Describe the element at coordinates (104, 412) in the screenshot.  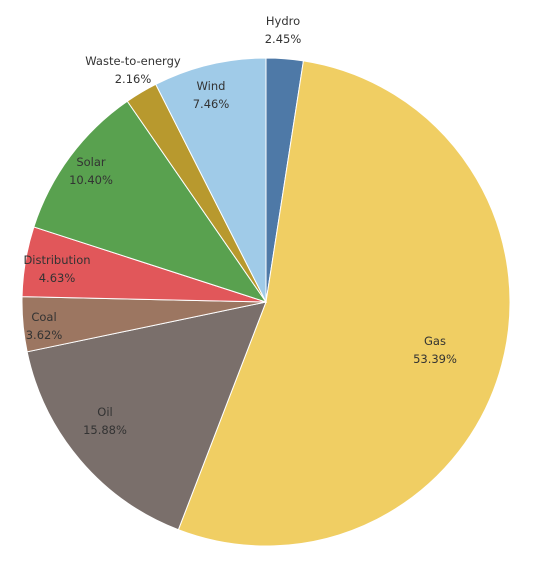
I see `slice-name-label: Oil` at that location.